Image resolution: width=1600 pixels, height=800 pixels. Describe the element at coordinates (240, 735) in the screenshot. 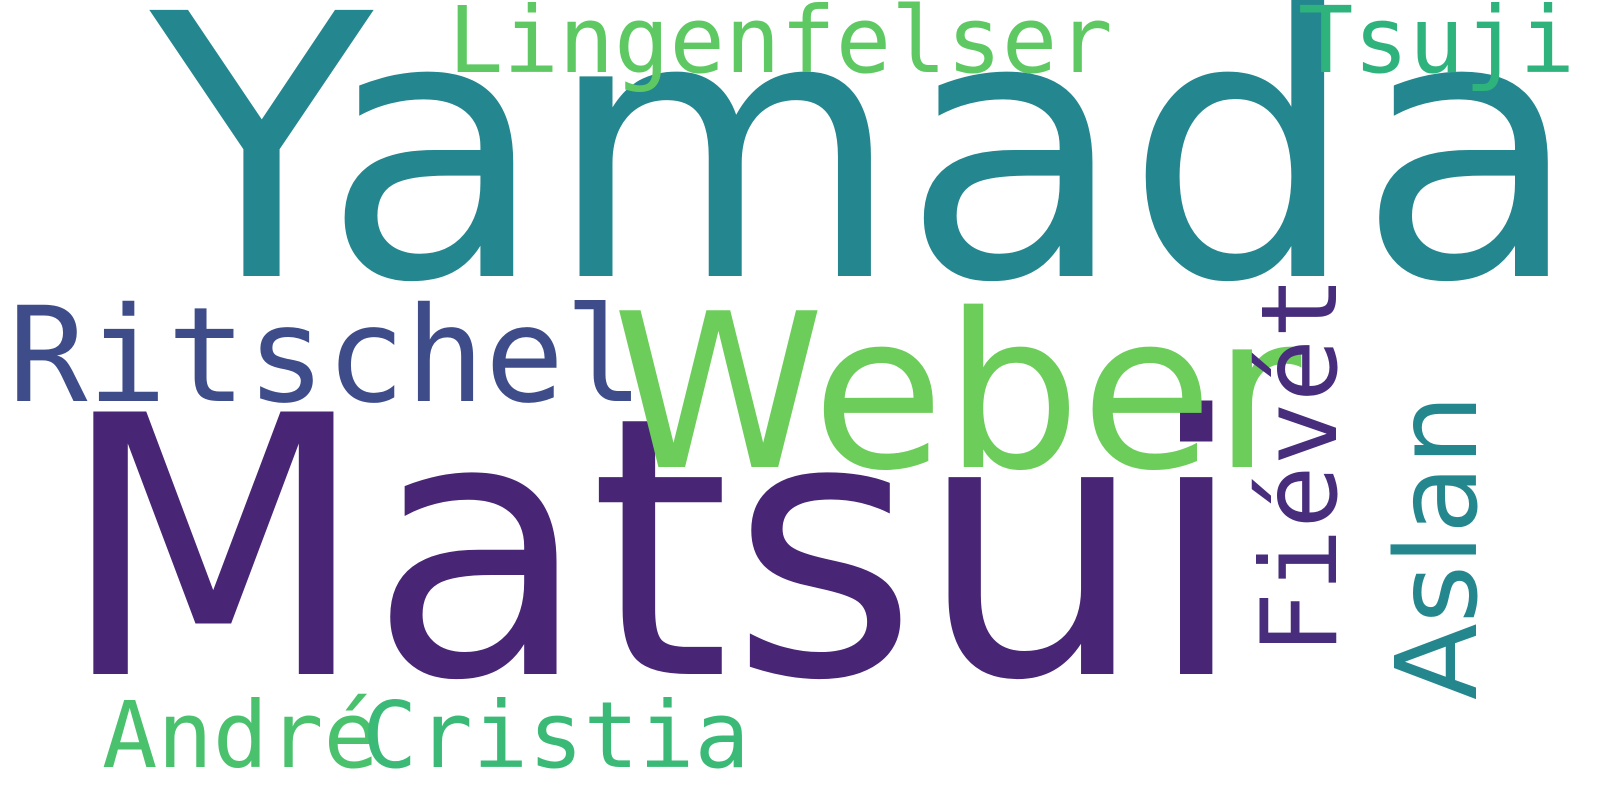

I see `word-andre: André` at that location.